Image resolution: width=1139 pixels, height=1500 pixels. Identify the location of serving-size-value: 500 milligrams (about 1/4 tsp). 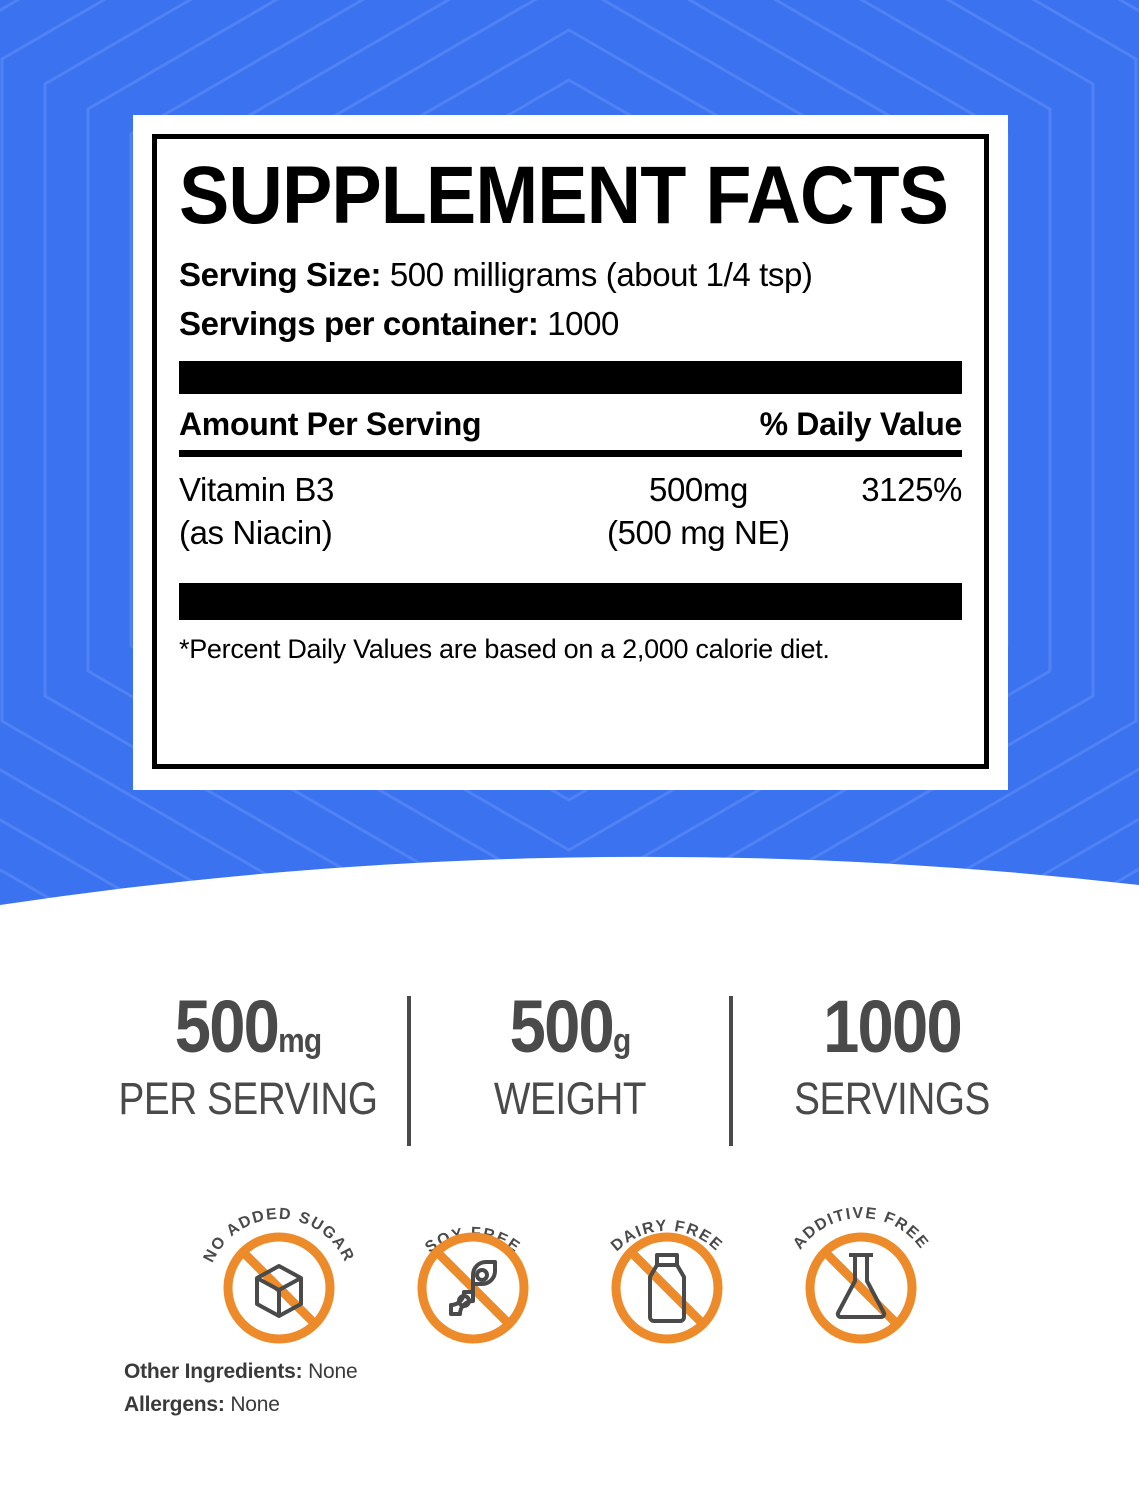
(601, 274).